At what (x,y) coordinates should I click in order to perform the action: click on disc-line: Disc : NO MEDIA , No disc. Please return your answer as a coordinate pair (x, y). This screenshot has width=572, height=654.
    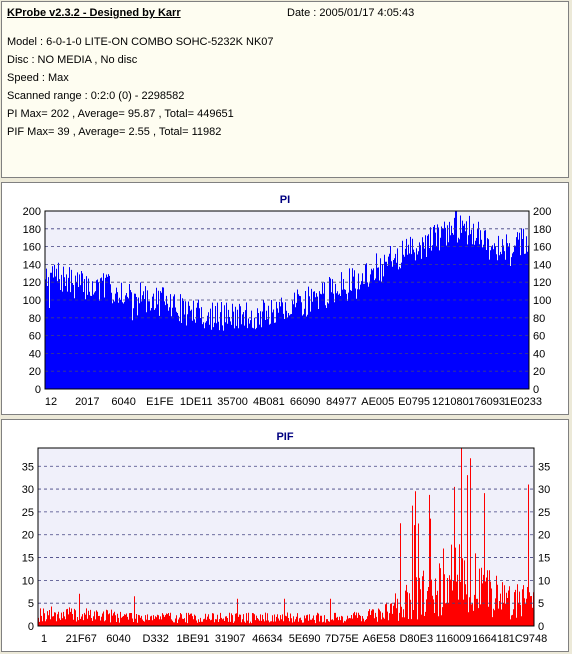
    Looking at the image, I should click on (72, 60).